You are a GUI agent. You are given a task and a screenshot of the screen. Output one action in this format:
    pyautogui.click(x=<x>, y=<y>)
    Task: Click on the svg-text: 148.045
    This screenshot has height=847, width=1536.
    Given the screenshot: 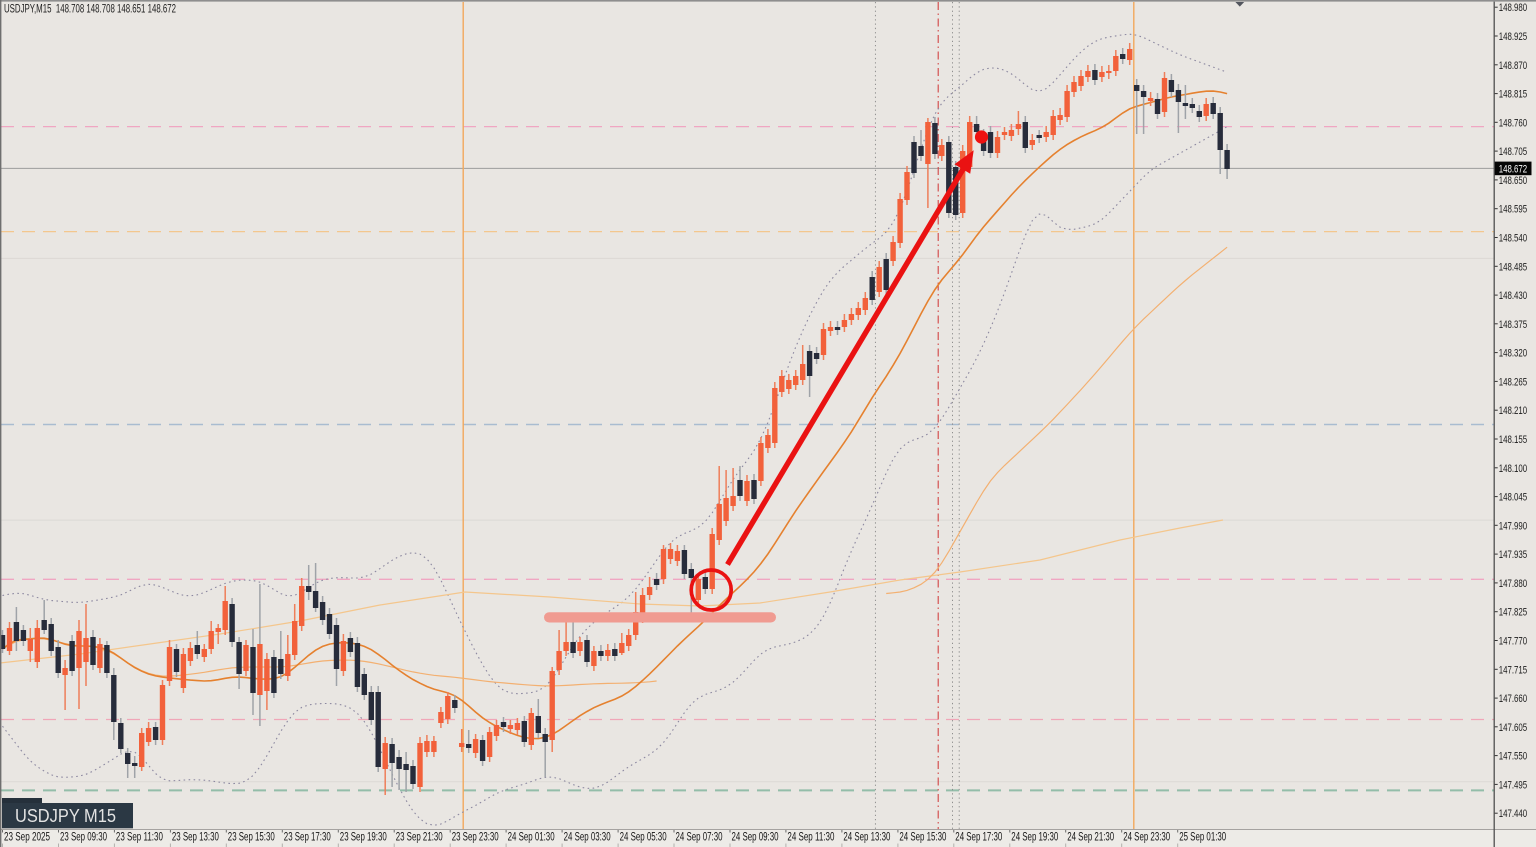 What is the action you would take?
    pyautogui.click(x=1513, y=498)
    